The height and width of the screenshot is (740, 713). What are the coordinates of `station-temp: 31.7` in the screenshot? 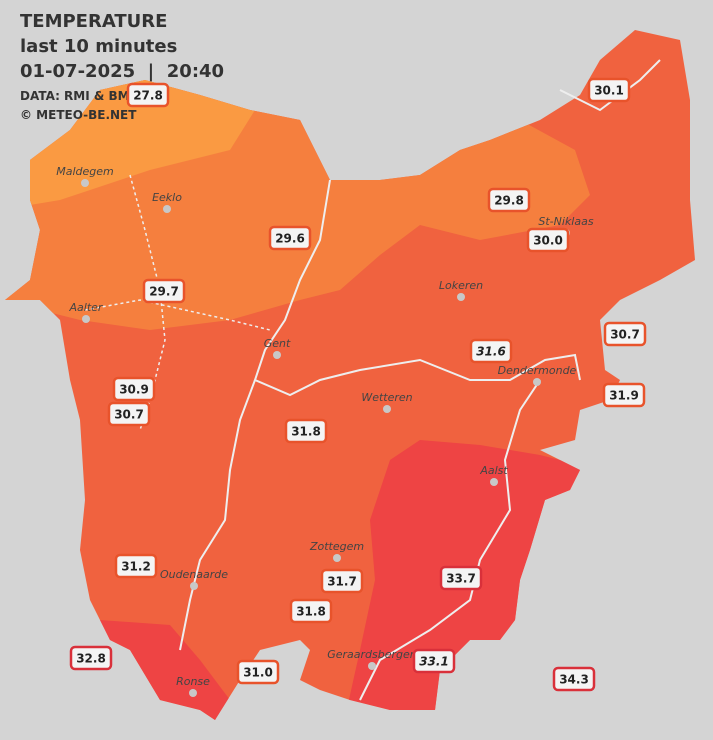 It's located at (342, 582).